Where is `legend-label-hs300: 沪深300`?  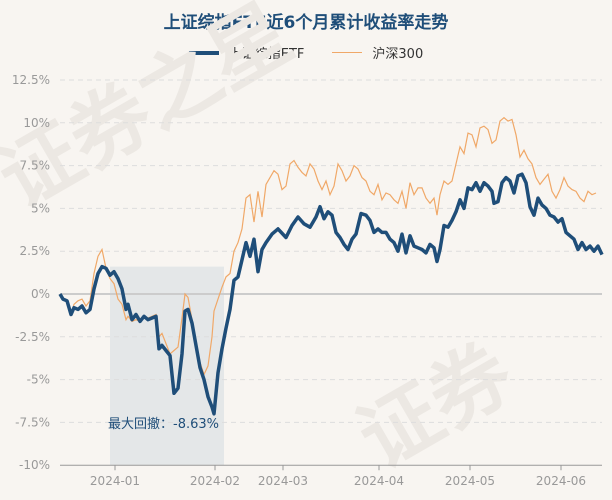 legend-label-hs300: 沪深300 is located at coordinates (398, 54).